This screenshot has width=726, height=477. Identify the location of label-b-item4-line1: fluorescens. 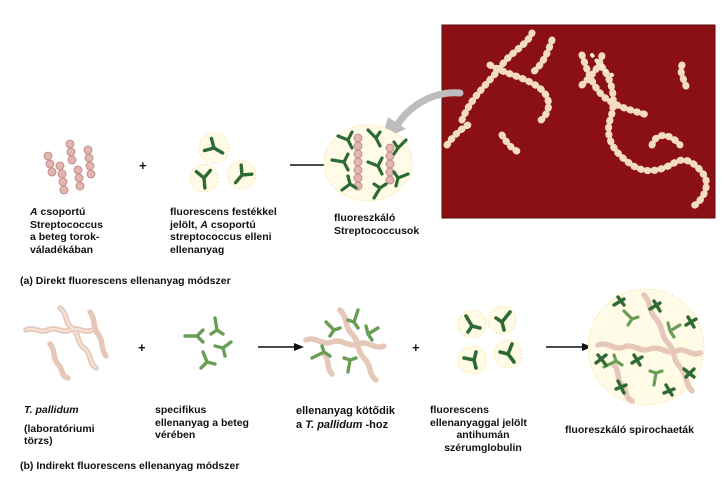
(483, 410).